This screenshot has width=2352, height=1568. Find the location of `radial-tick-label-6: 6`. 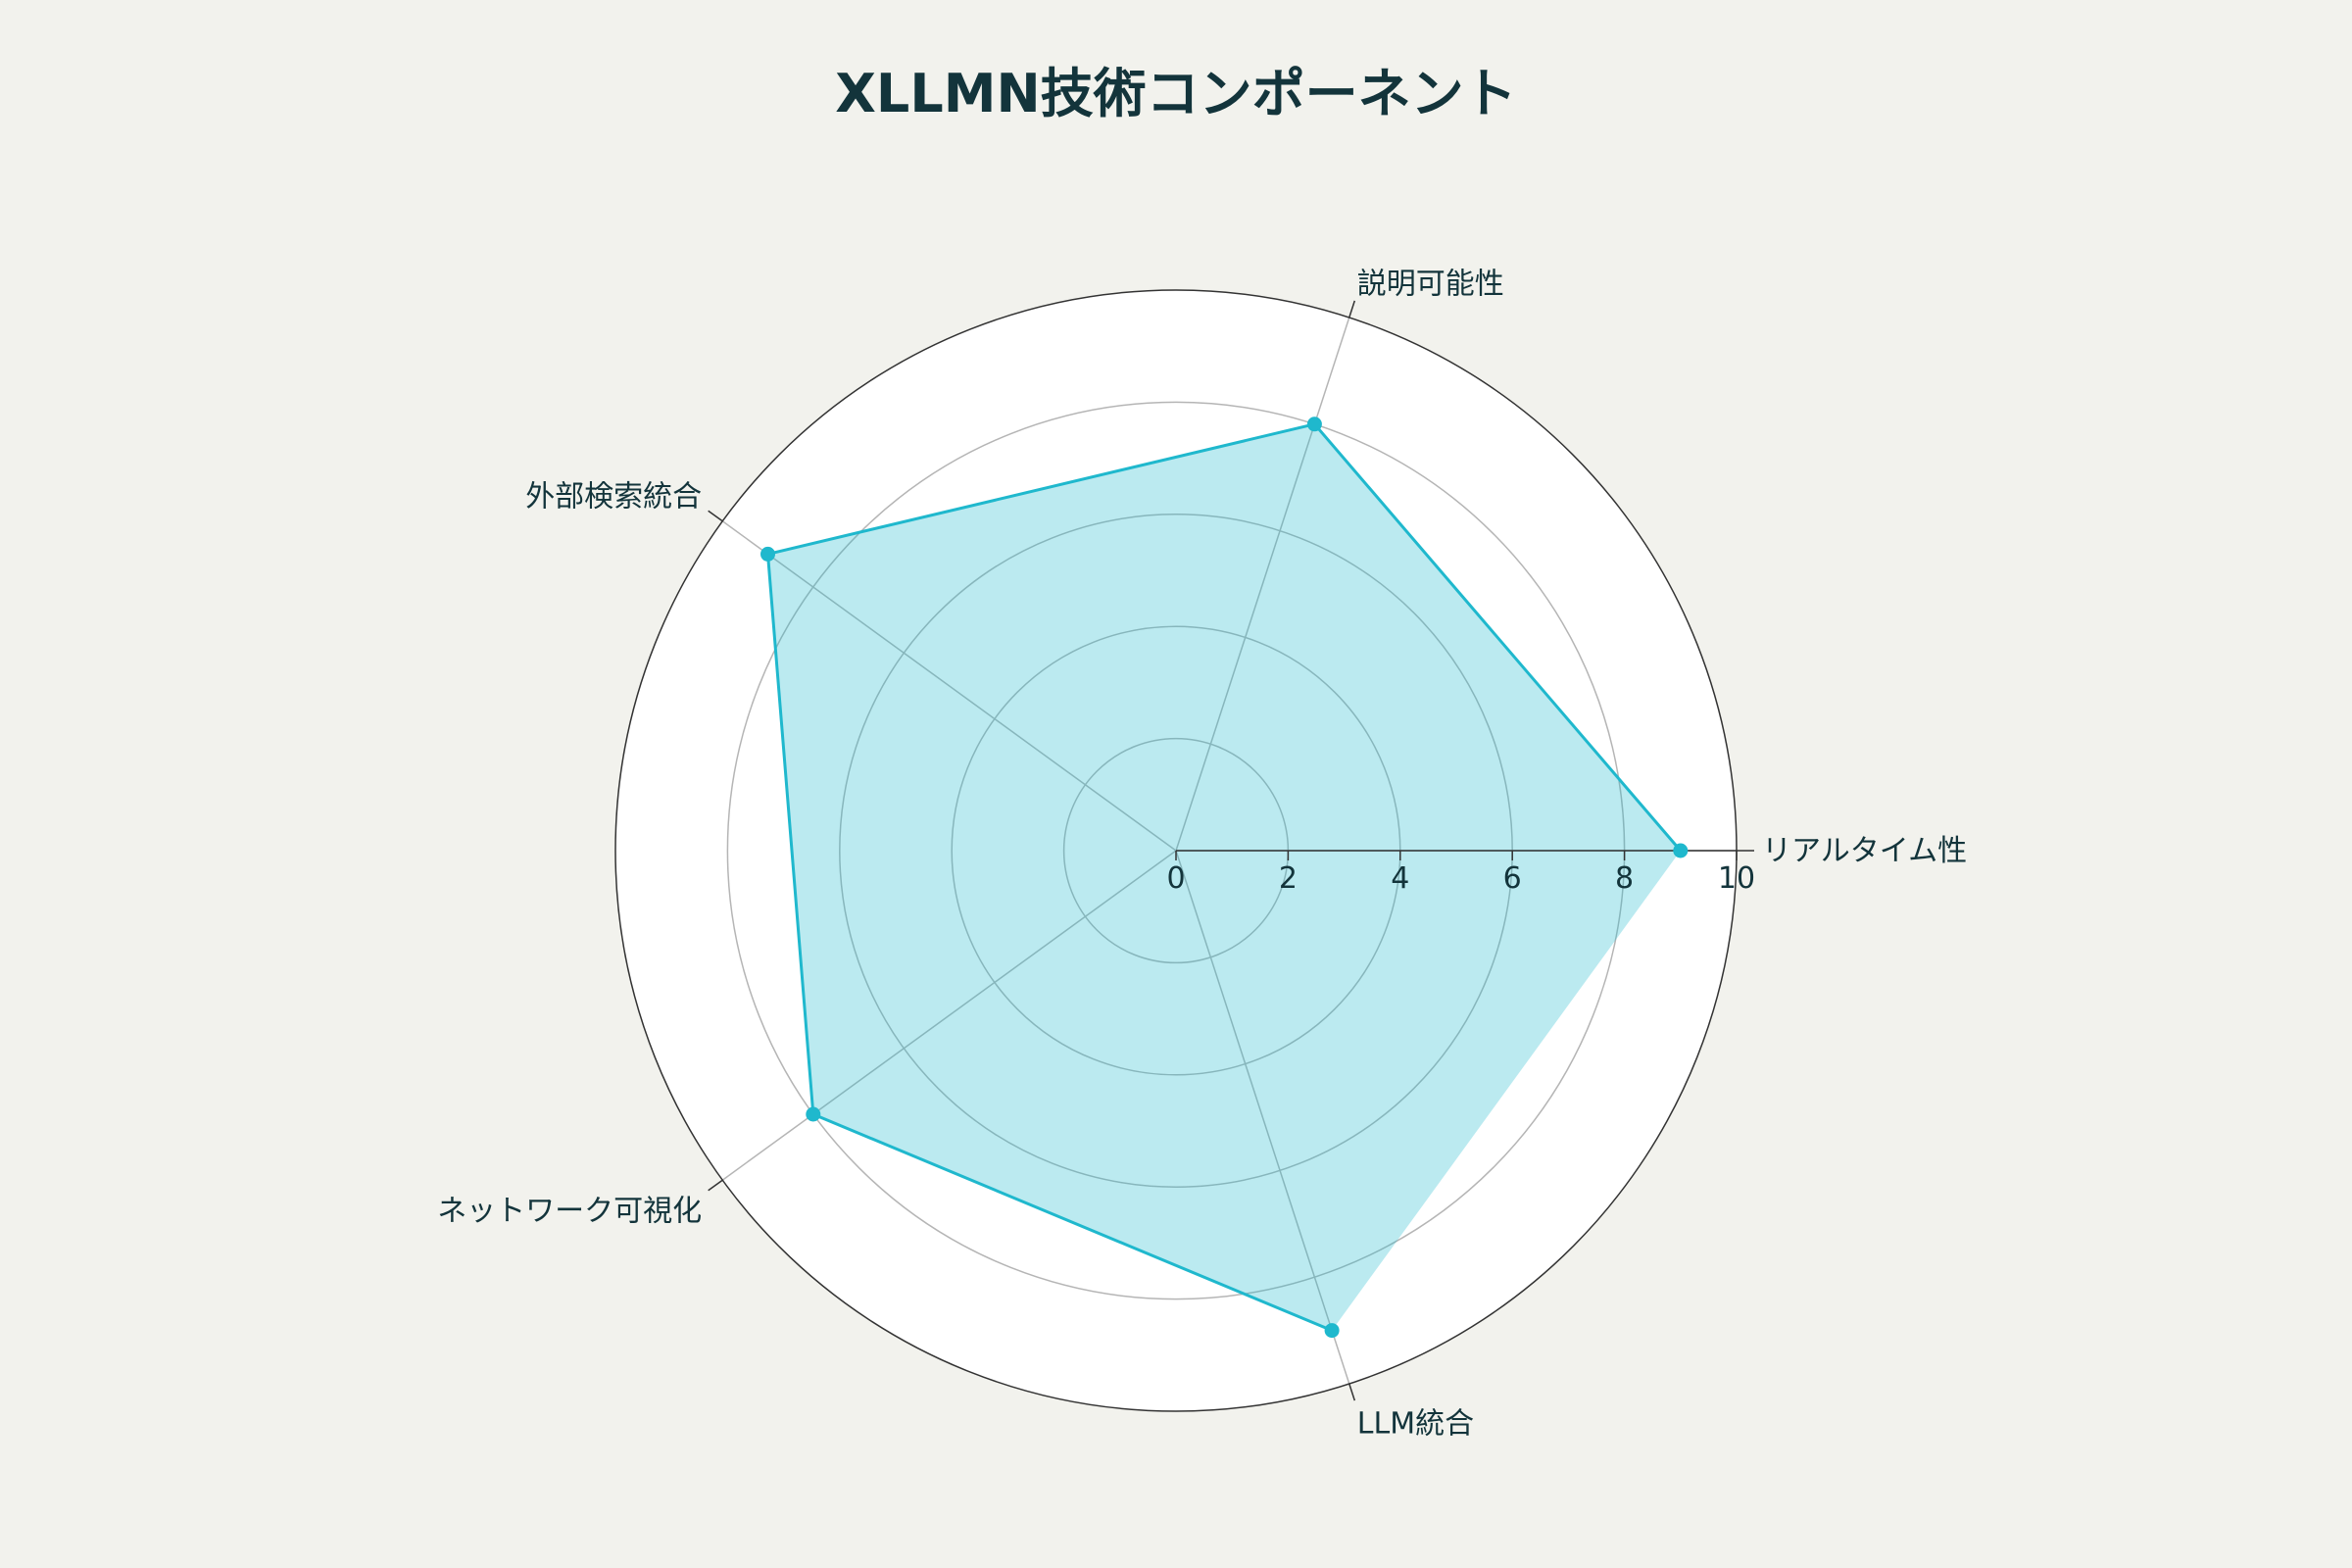

radial-tick-label-6: 6 is located at coordinates (1512, 878).